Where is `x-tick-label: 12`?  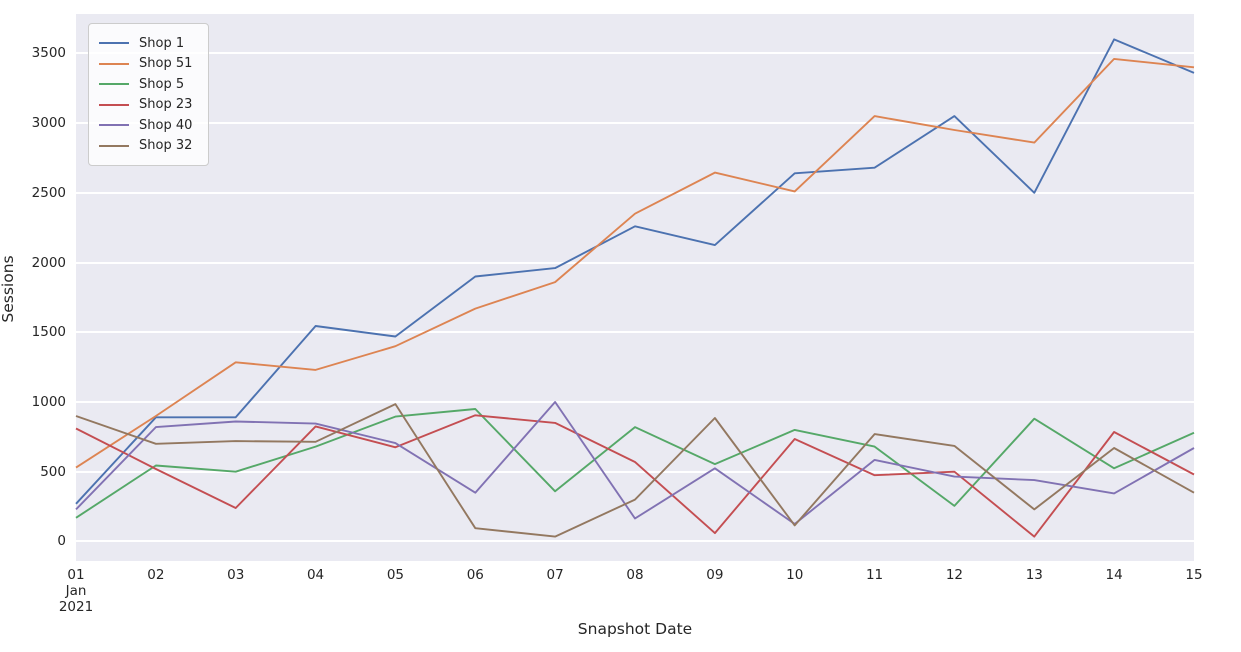
x-tick-label: 12 is located at coordinates (954, 575).